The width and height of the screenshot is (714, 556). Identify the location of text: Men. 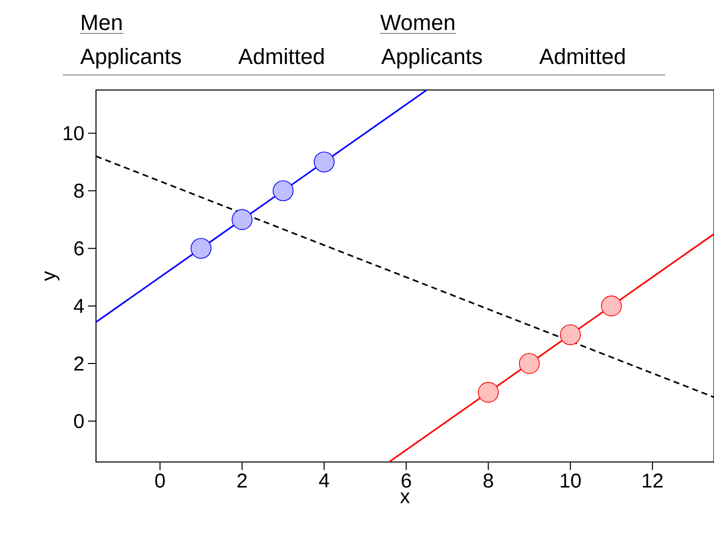
(102, 22).